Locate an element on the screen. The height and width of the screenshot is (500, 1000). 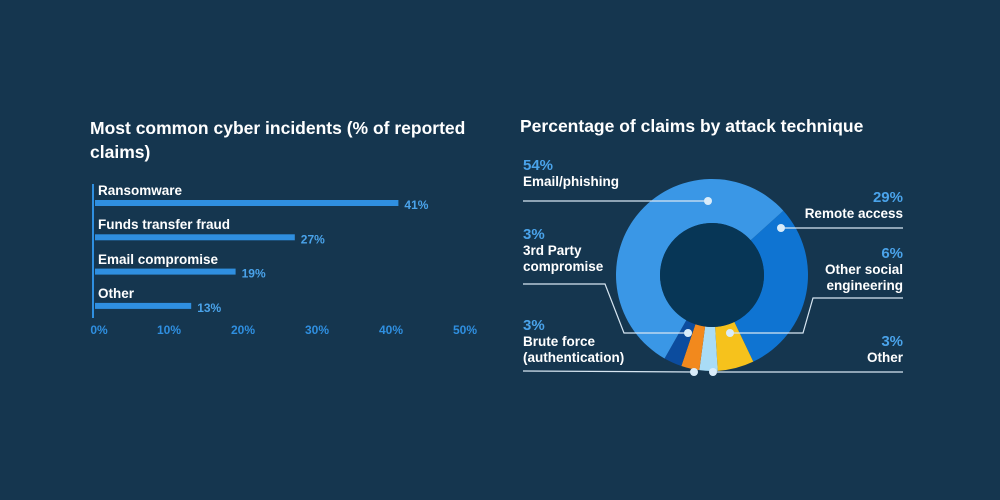
donut-hole is located at coordinates (712, 275).